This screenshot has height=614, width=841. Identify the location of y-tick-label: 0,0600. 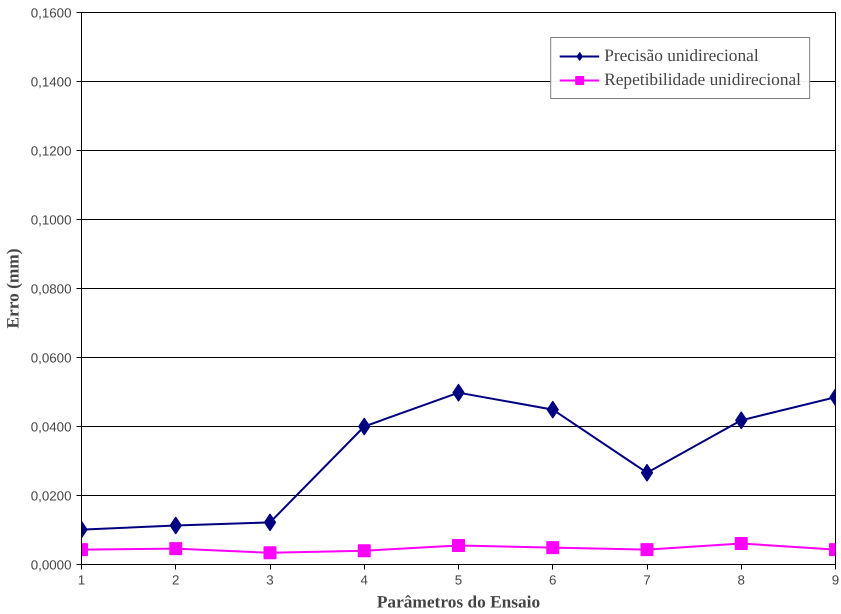
(51, 358).